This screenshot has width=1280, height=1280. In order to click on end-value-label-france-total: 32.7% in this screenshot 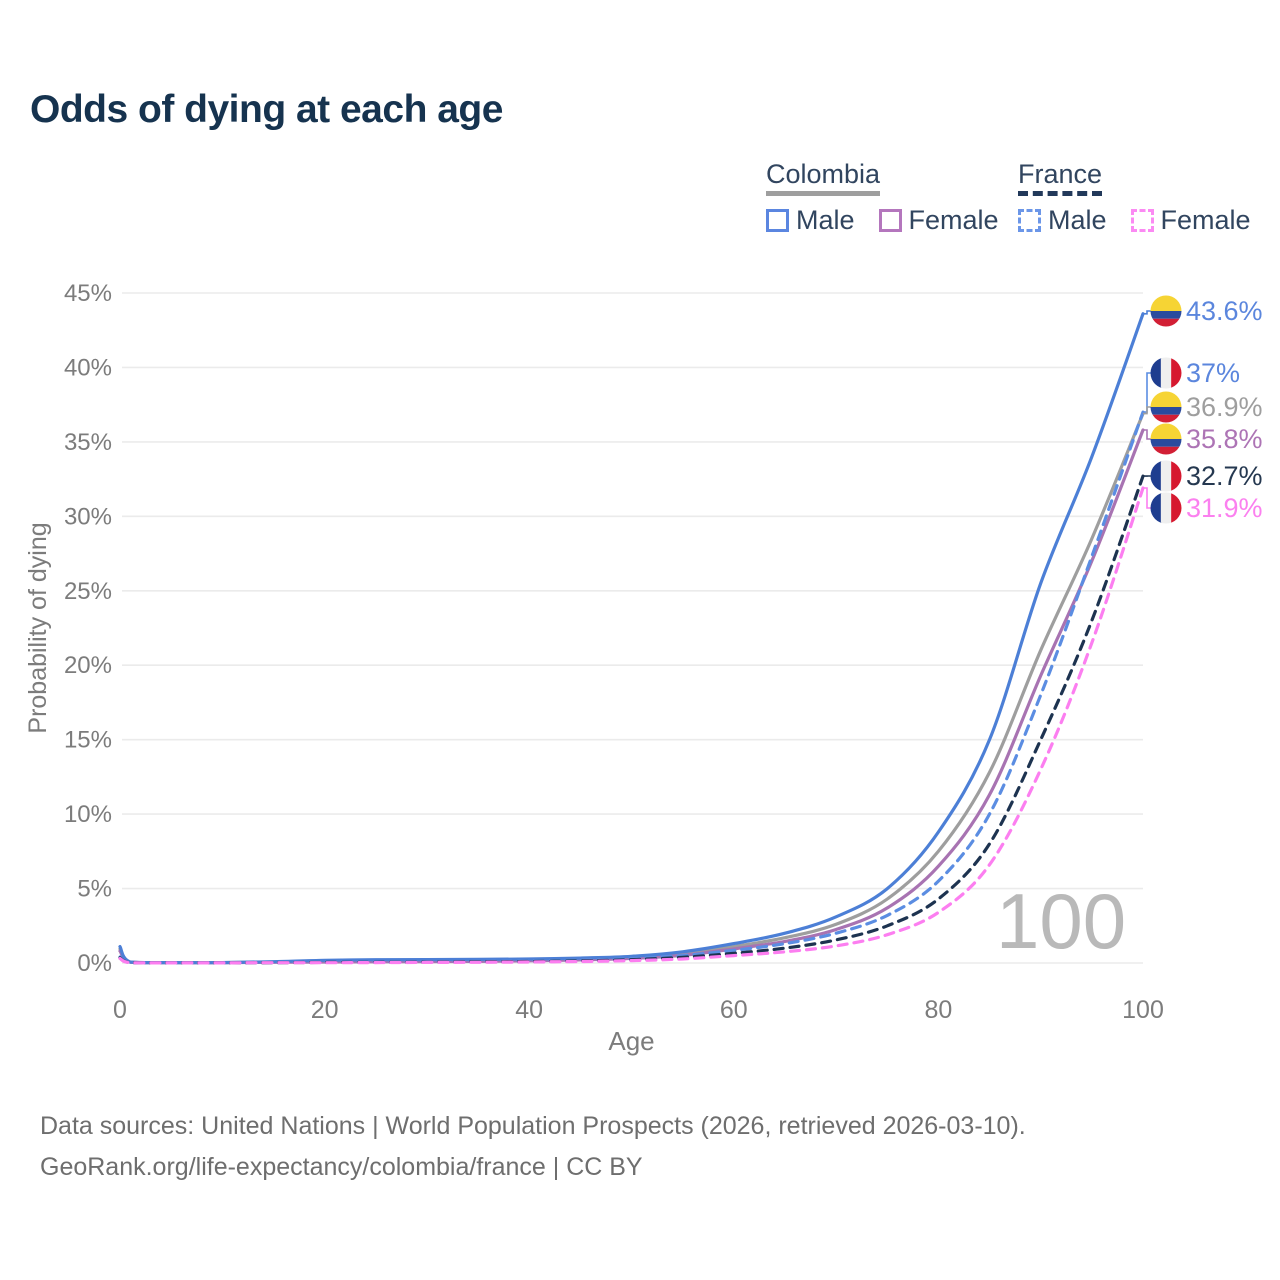, I will do `click(1224, 476)`.